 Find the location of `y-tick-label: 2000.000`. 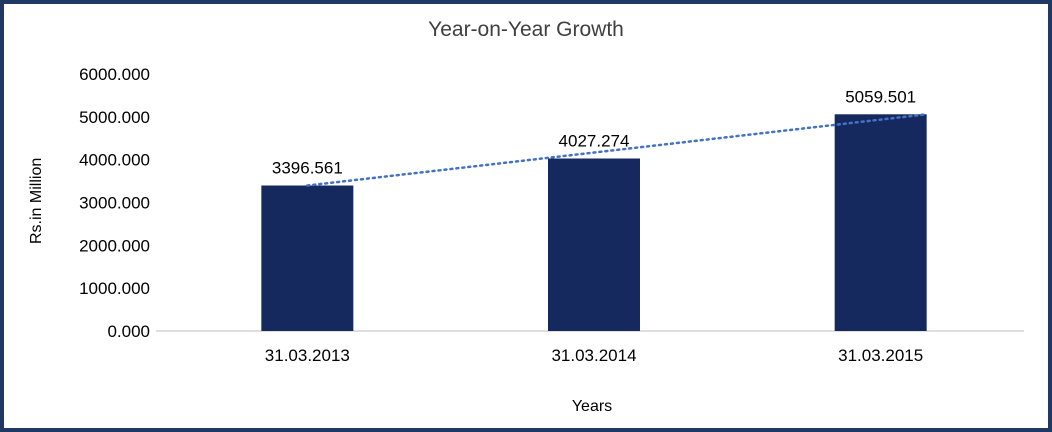

y-tick-label: 2000.000 is located at coordinates (114, 245).